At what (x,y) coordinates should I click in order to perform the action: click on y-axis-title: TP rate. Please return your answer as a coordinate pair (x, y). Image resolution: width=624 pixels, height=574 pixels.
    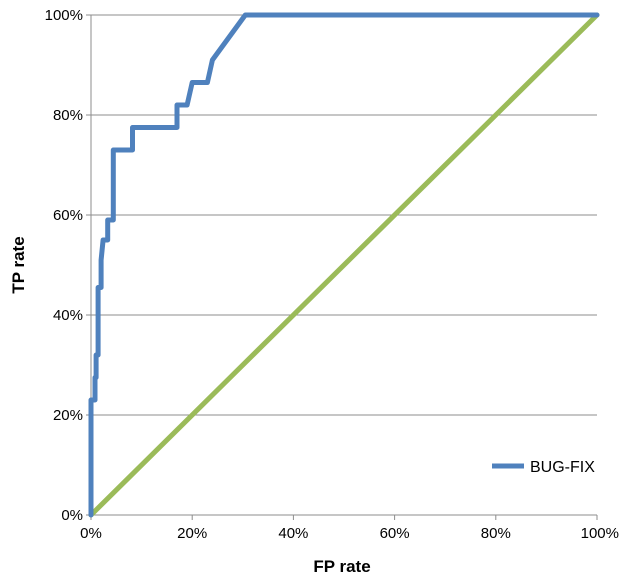
    Looking at the image, I should click on (18, 264).